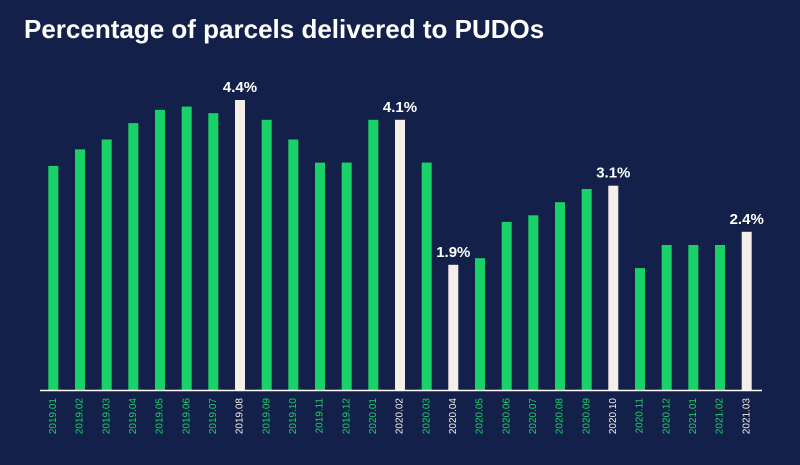  What do you see at coordinates (400, 107) in the screenshot?
I see `data-label-2020.02: 4.1%` at bounding box center [400, 107].